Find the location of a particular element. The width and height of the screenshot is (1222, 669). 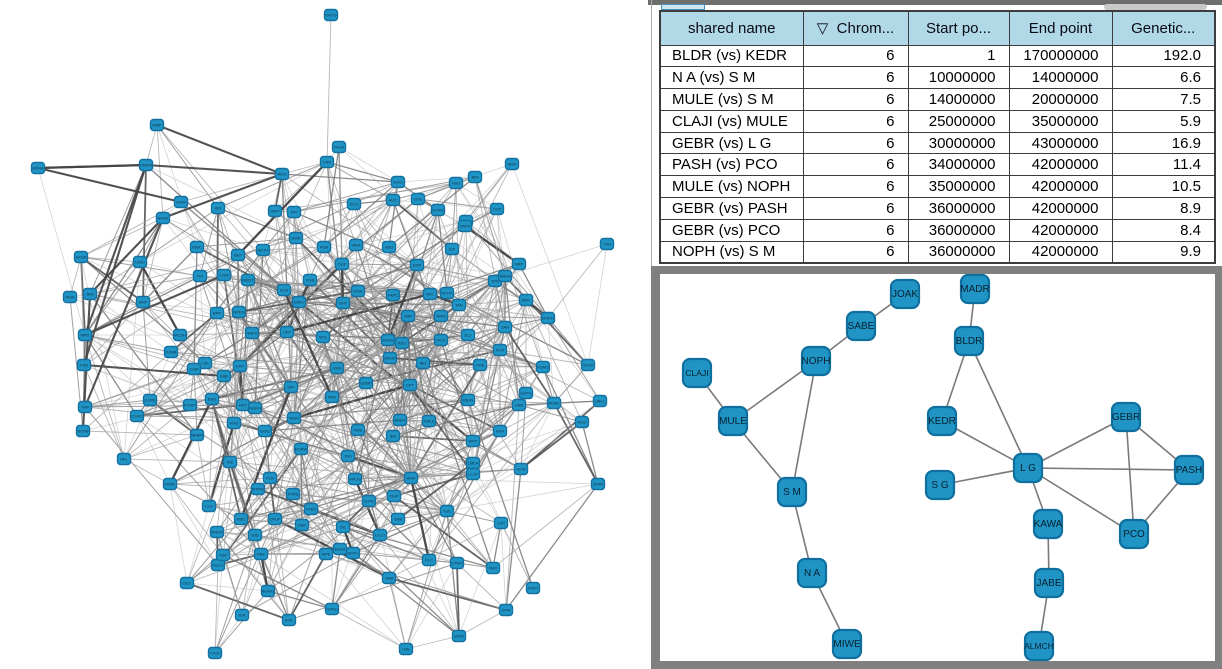

svg-text: TAN is located at coordinates (459, 305).